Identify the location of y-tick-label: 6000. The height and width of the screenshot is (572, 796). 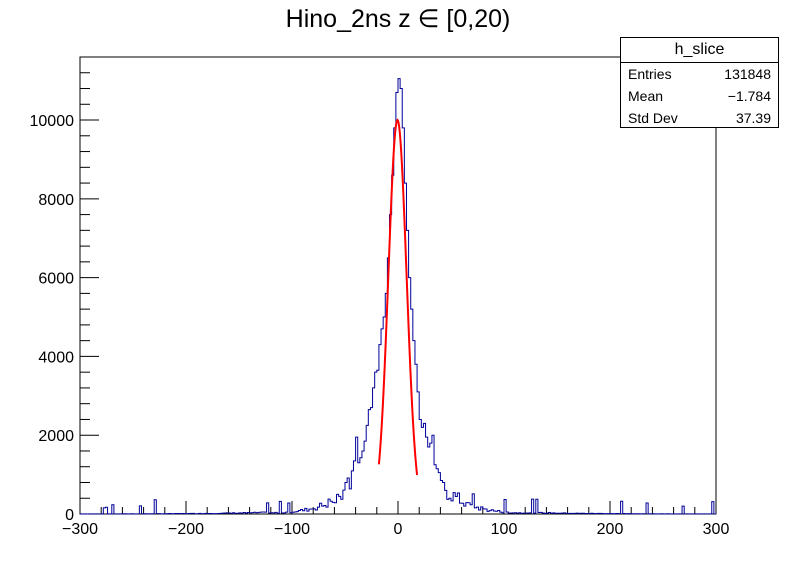
(56, 279).